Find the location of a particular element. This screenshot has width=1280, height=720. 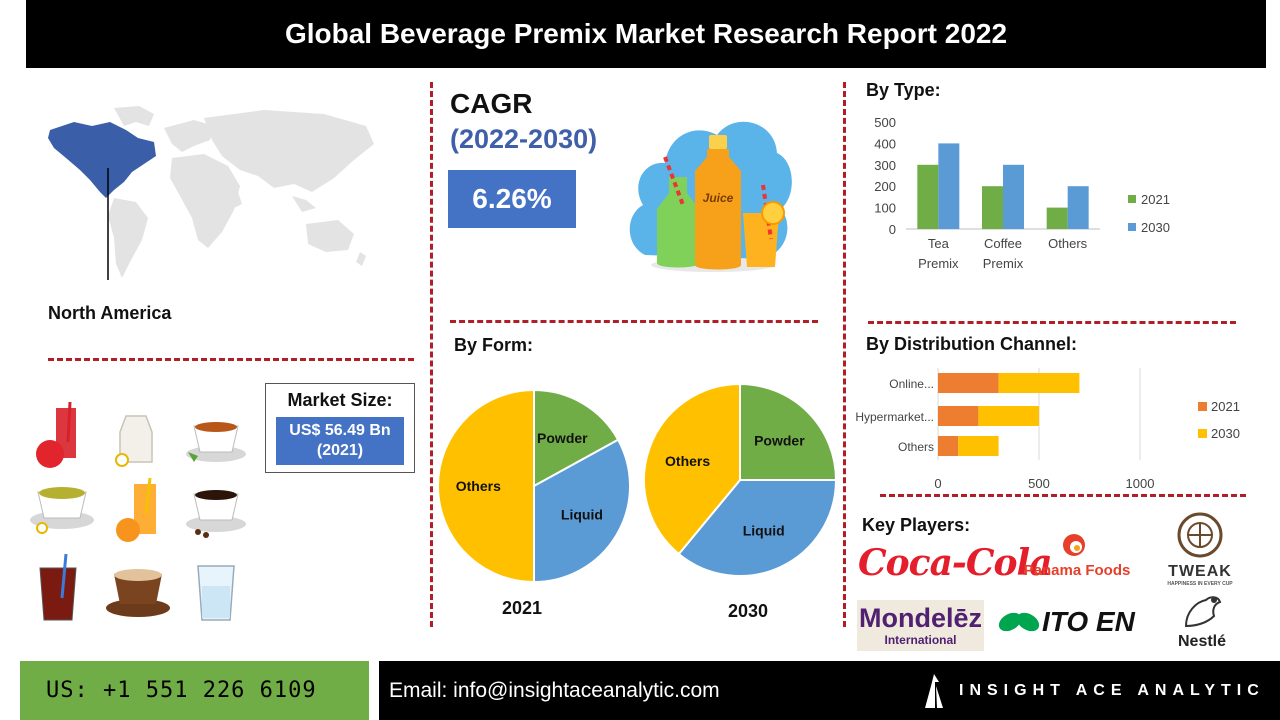

cagr-value-box: 6.26% is located at coordinates (512, 199).